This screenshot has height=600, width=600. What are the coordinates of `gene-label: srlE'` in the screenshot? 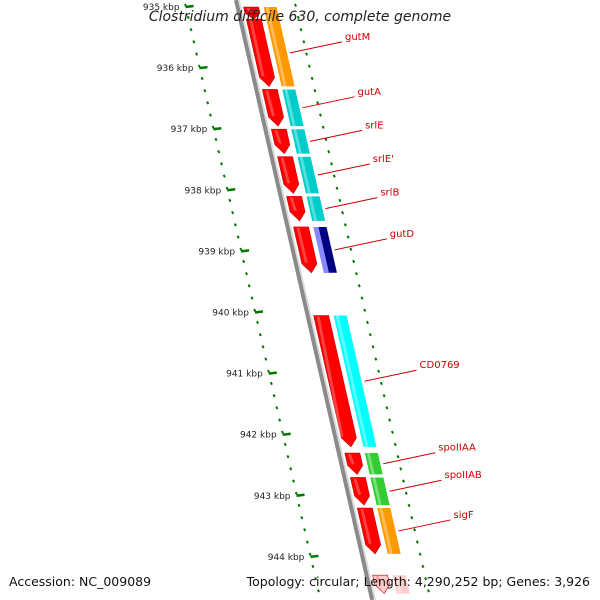 It's located at (383, 159).